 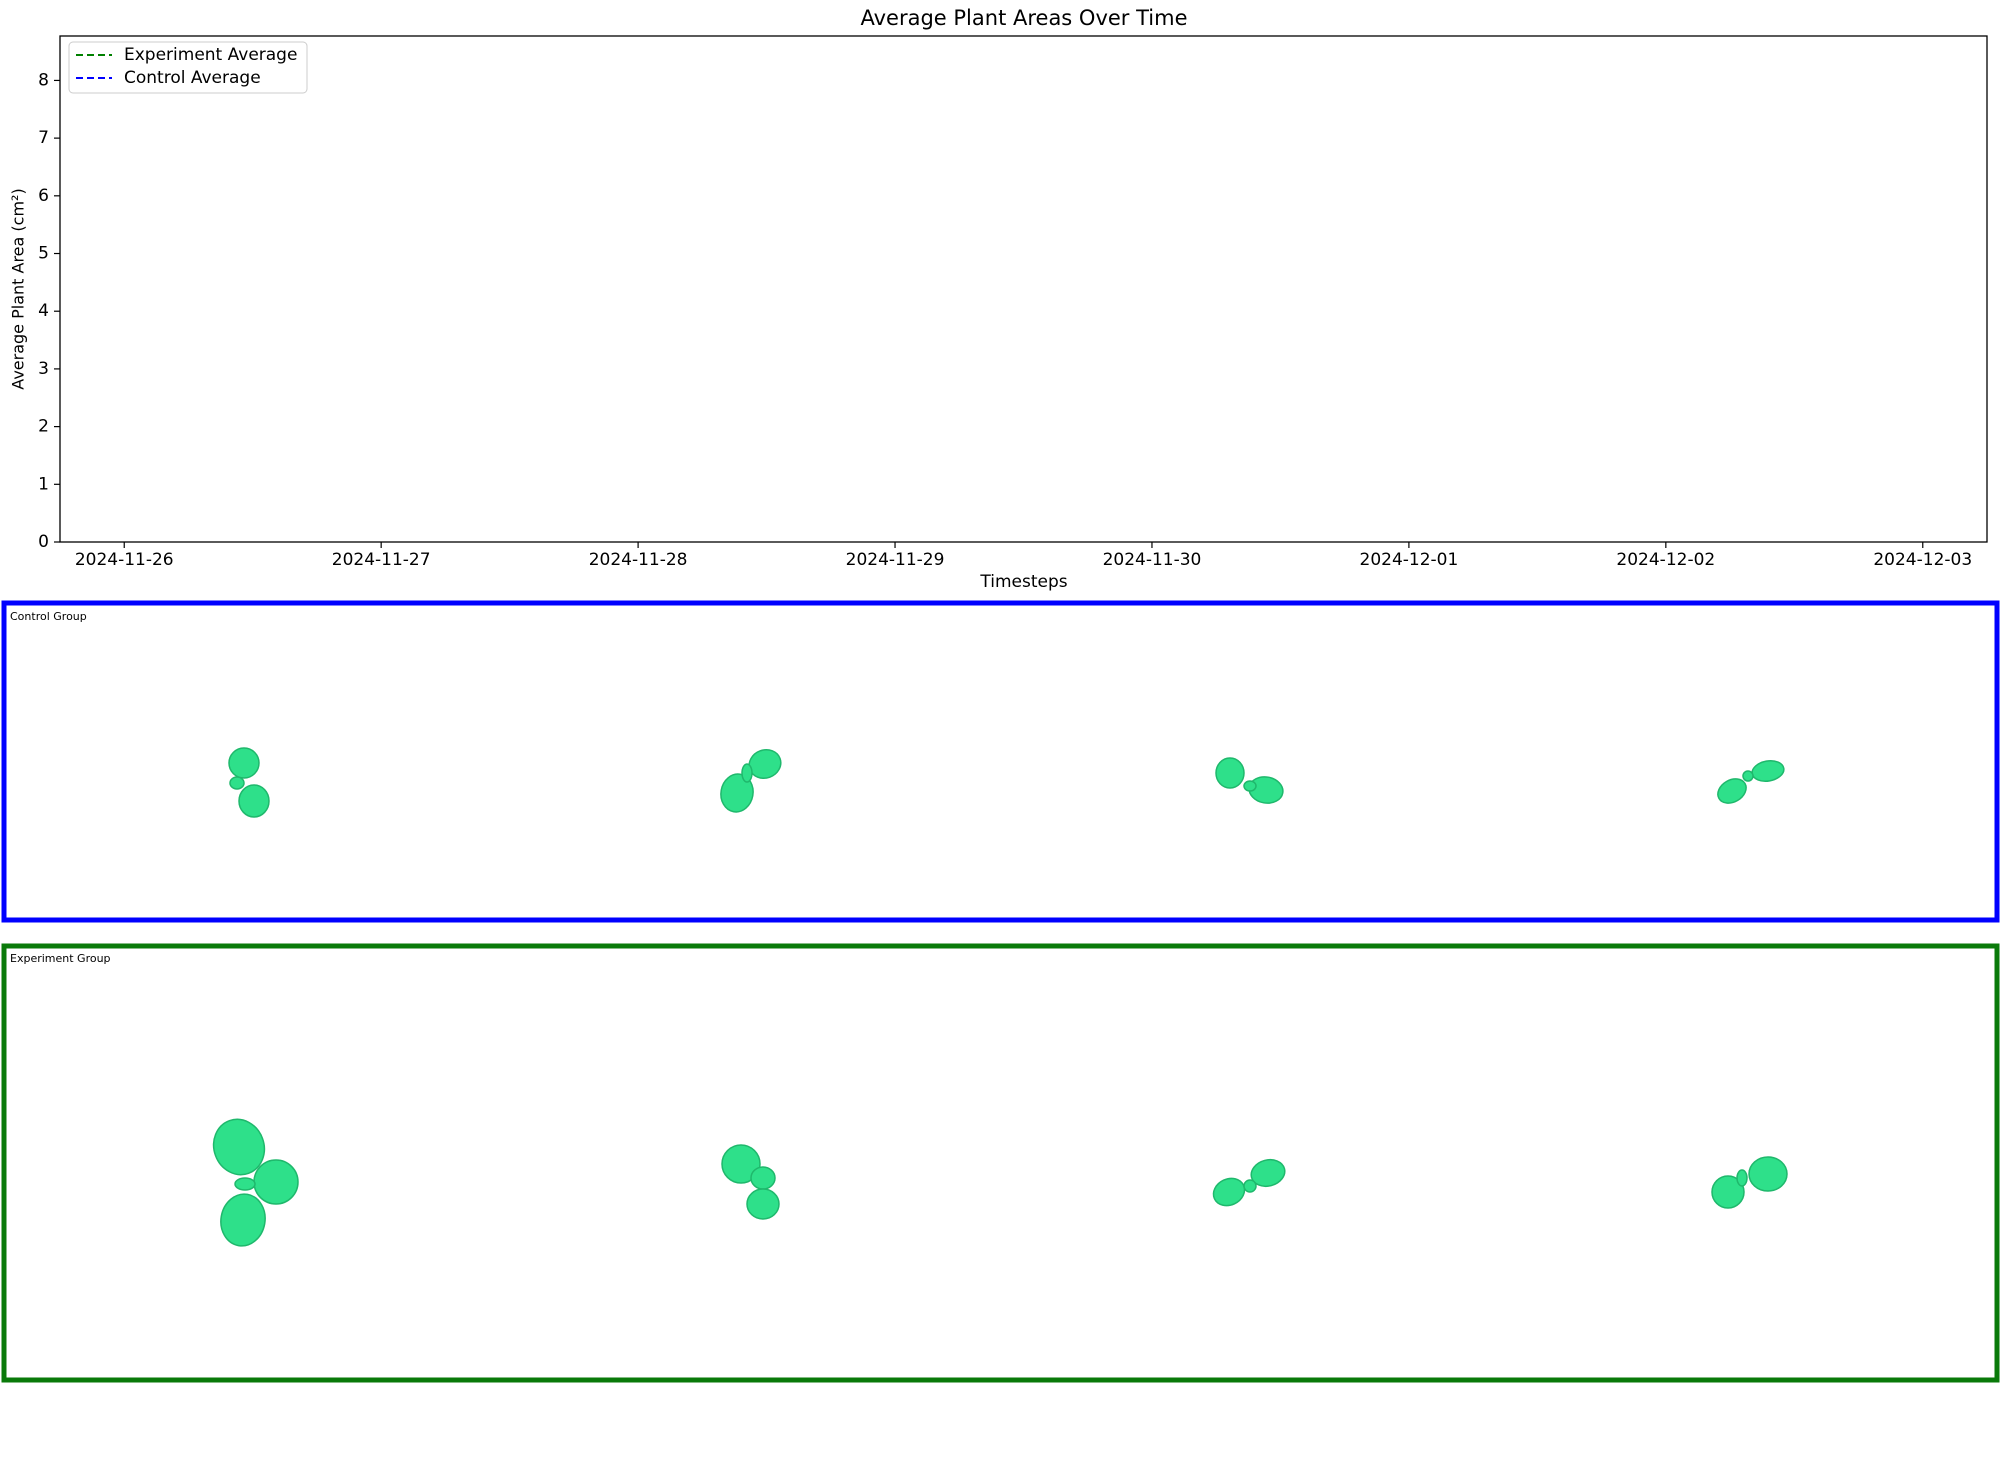 What do you see at coordinates (18, 288) in the screenshot?
I see `y-axis-label: Average Plant Area (cm²)` at bounding box center [18, 288].